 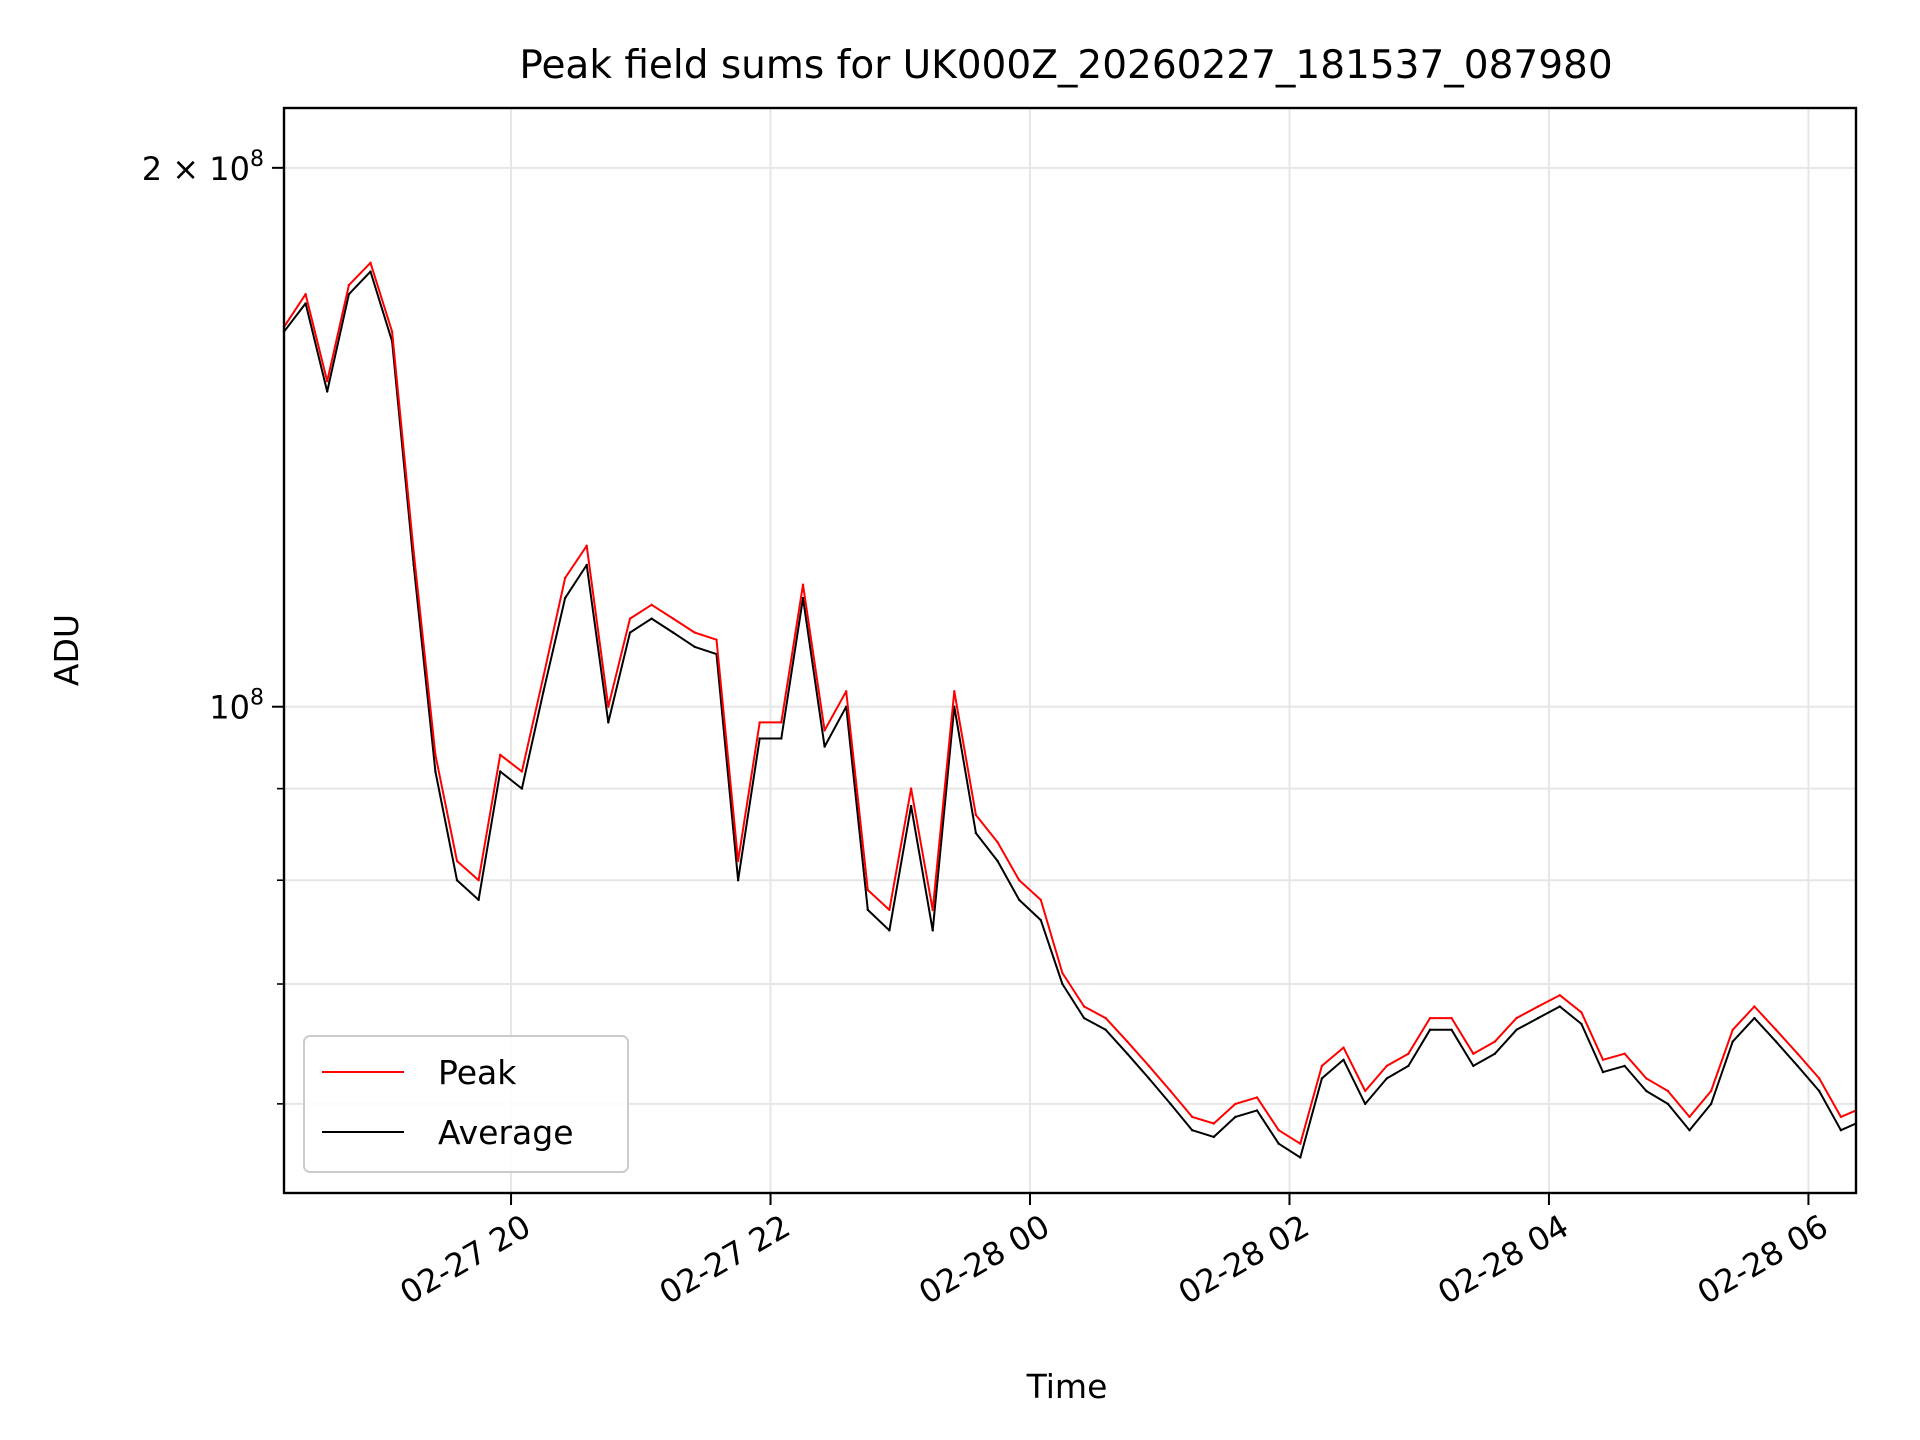 What do you see at coordinates (66, 650) in the screenshot?
I see `y-axis-label: ADU` at bounding box center [66, 650].